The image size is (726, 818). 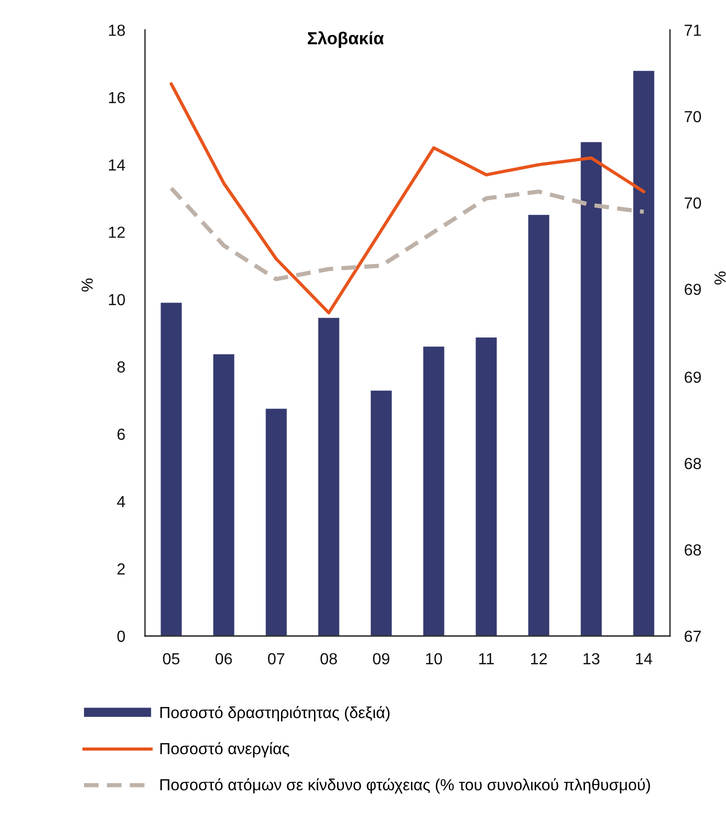 What do you see at coordinates (692, 30) in the screenshot?
I see `y2-tick-label: 71` at bounding box center [692, 30].